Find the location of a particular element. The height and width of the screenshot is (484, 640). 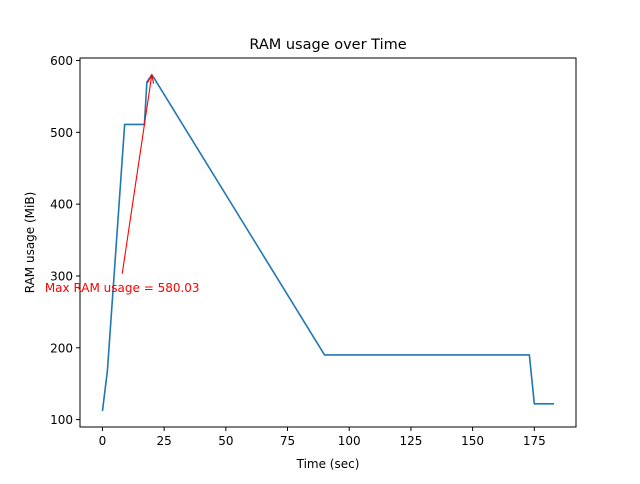

y-axis-label: RAM usage (MiB) is located at coordinates (30, 243).